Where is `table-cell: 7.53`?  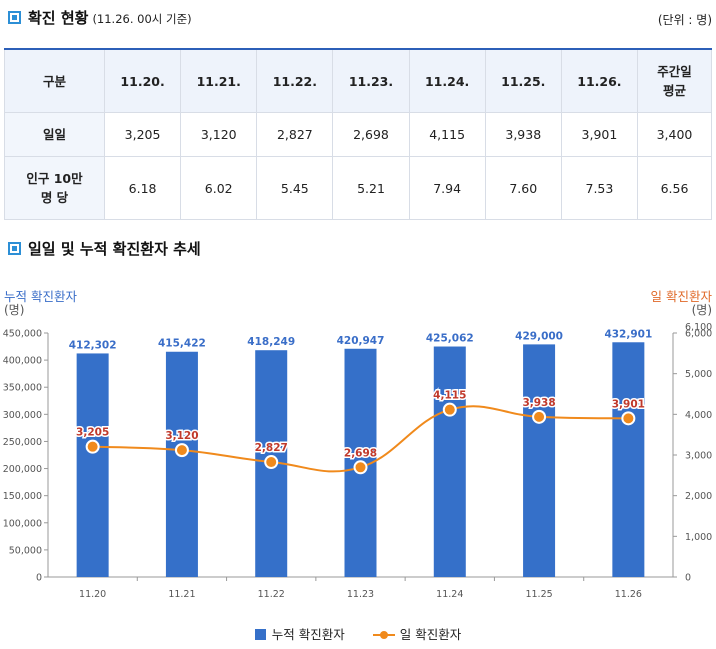 table-cell: 7.53 is located at coordinates (599, 188).